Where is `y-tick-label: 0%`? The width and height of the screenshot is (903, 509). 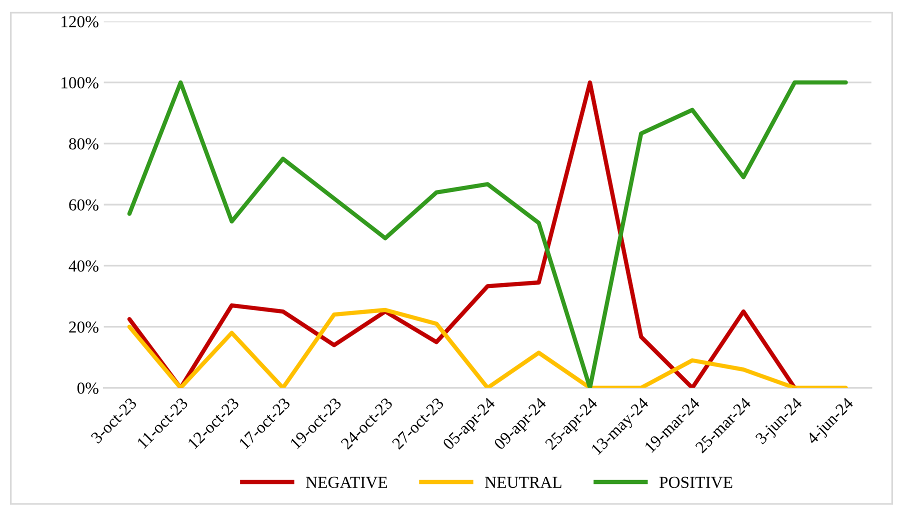
y-tick-label: 0% is located at coordinates (87, 388).